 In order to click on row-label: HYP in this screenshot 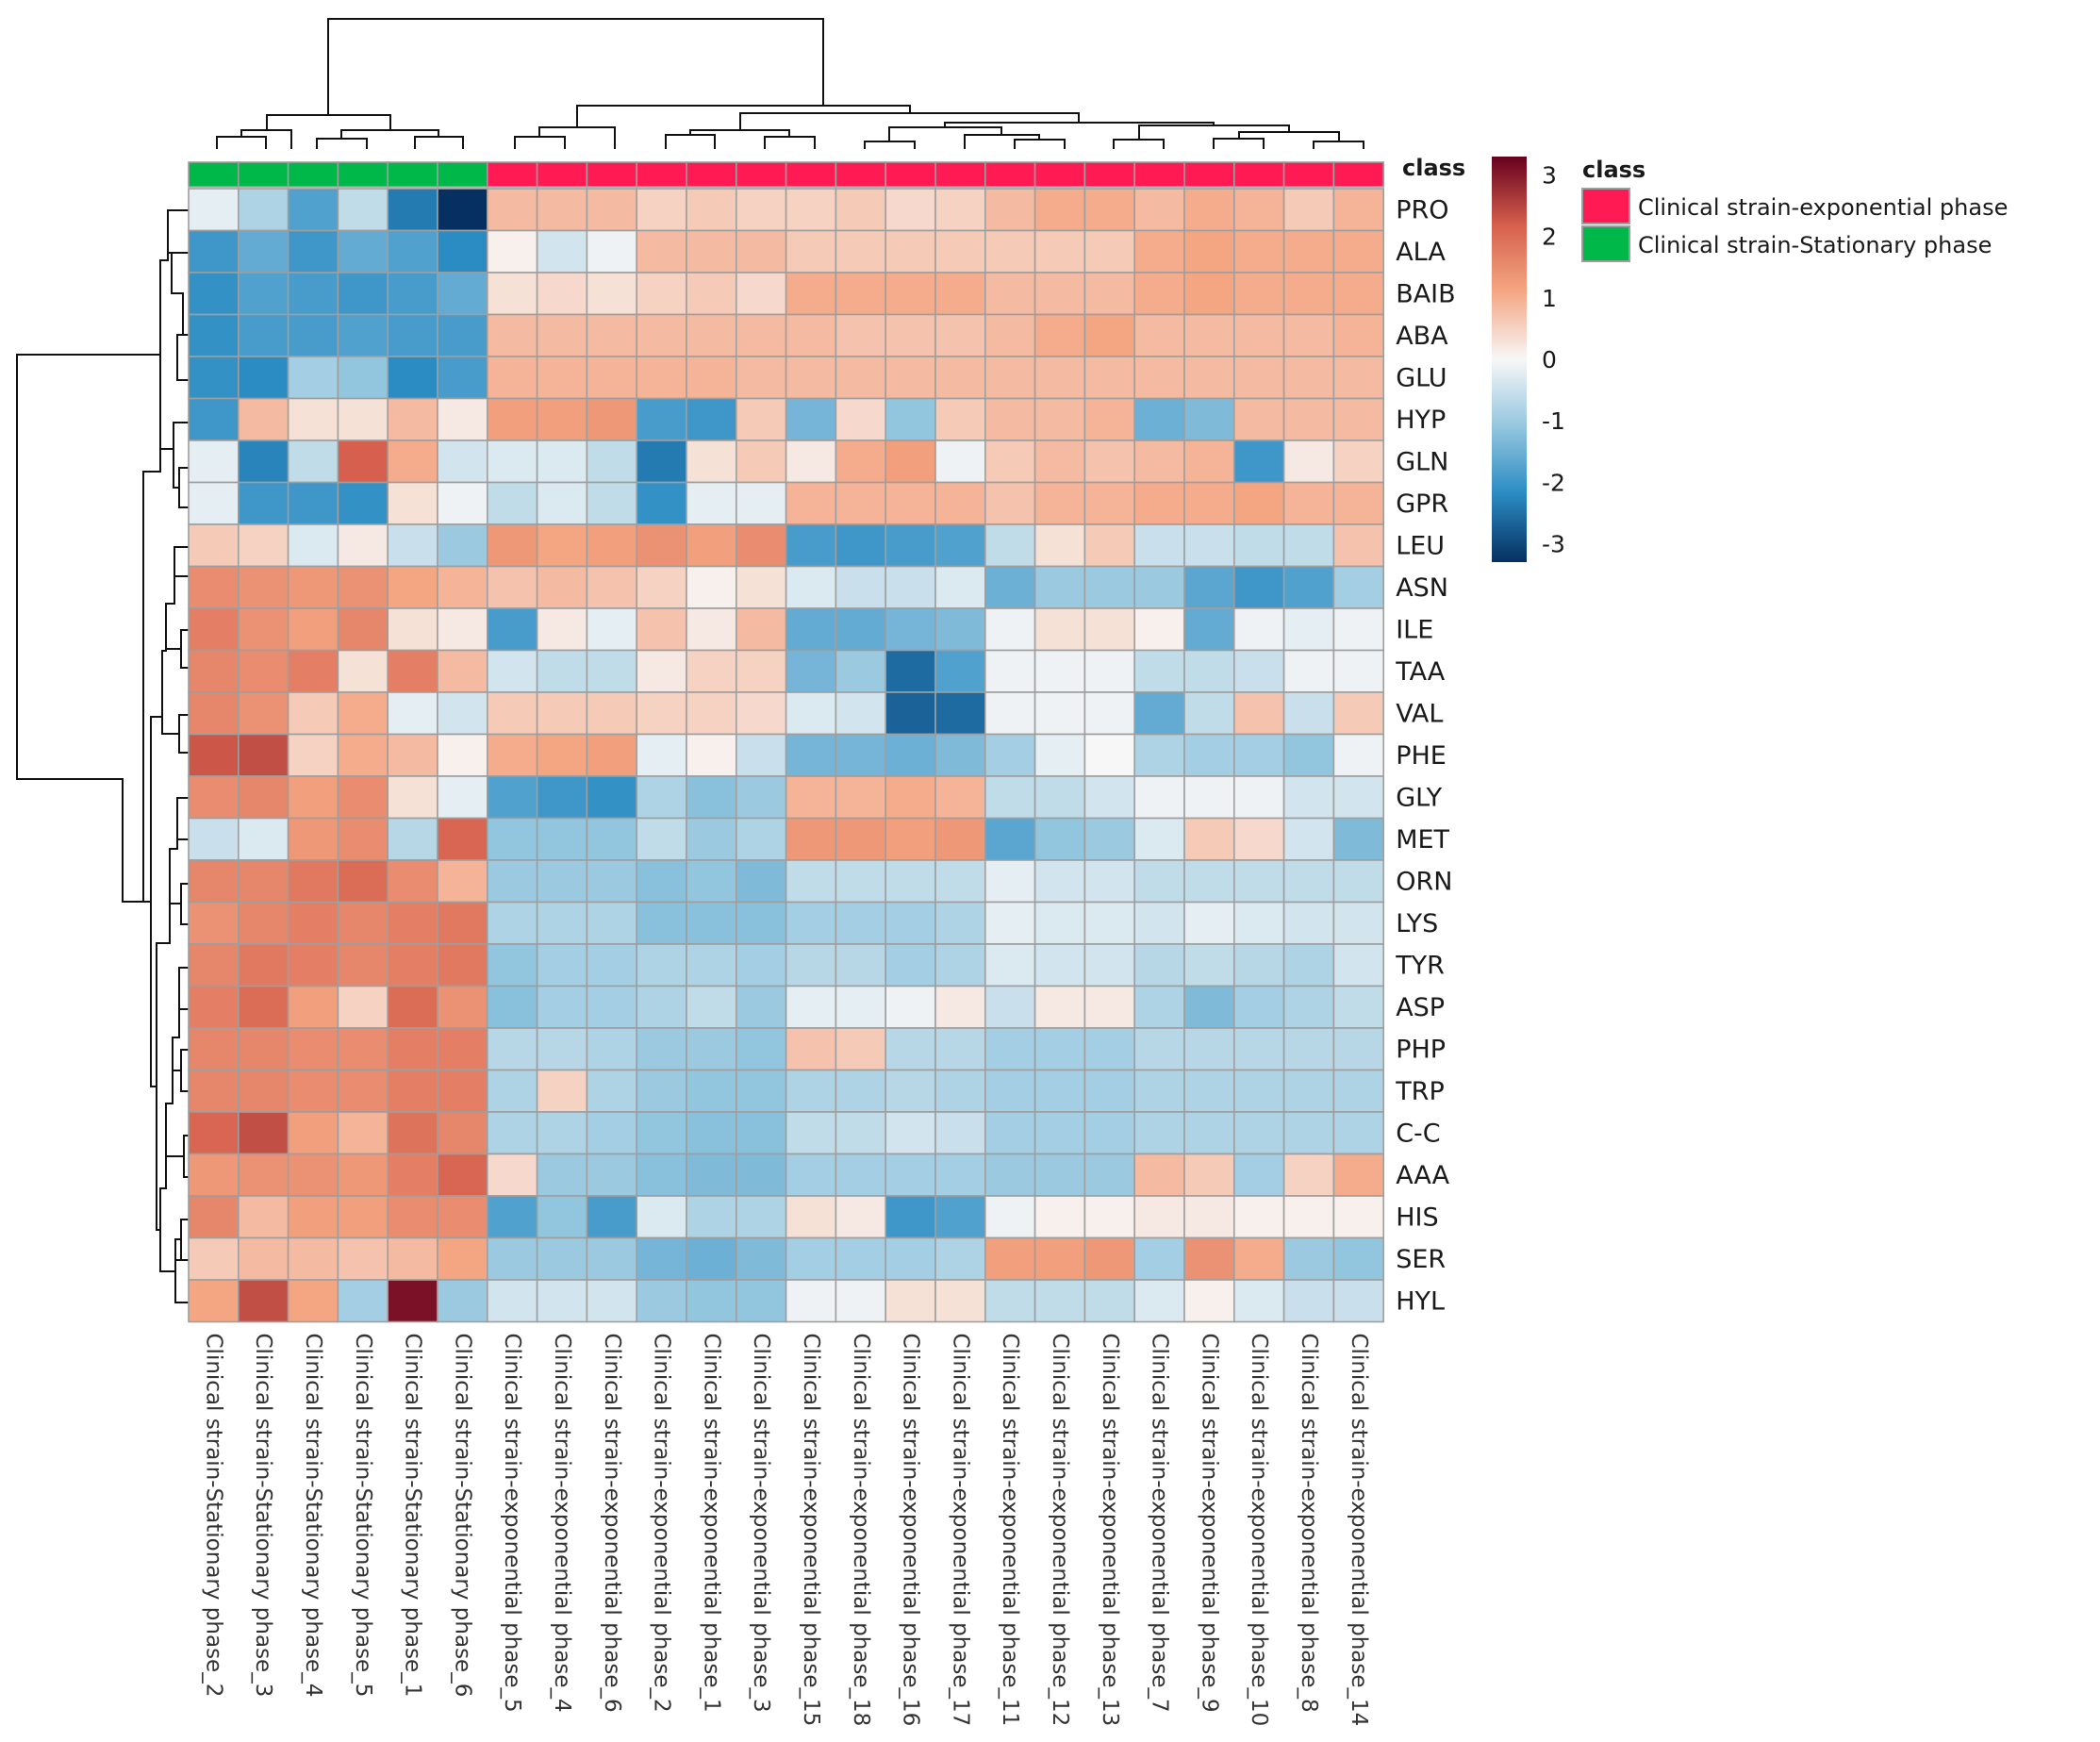, I will do `click(1421, 420)`.